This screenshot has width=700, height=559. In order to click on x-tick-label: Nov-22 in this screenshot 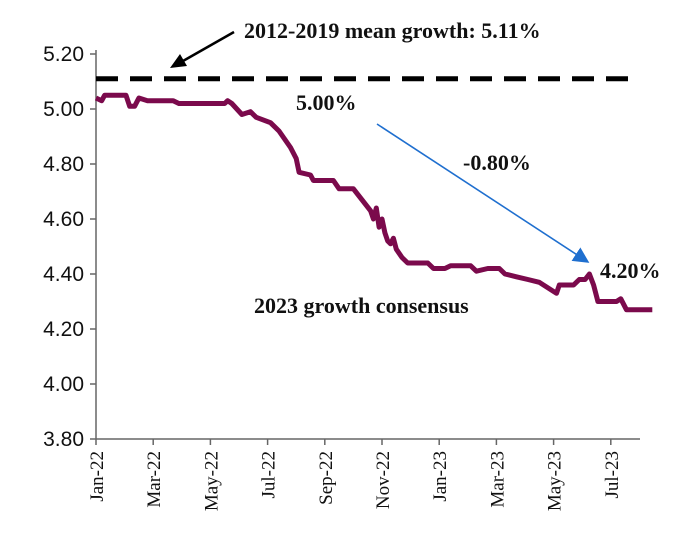, I will do `click(383, 480)`.